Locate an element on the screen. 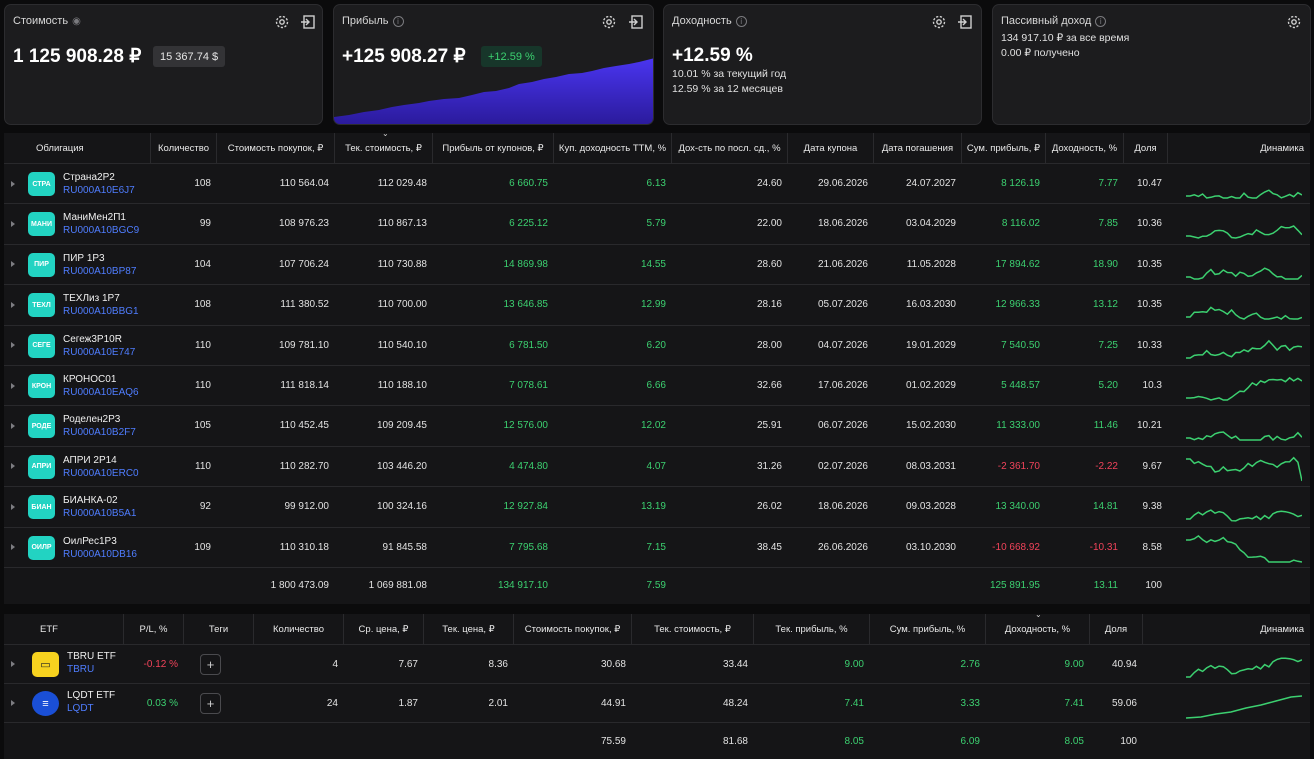 The height and width of the screenshot is (759, 1314). bond-sum: 7 540.50 is located at coordinates (1020, 345).